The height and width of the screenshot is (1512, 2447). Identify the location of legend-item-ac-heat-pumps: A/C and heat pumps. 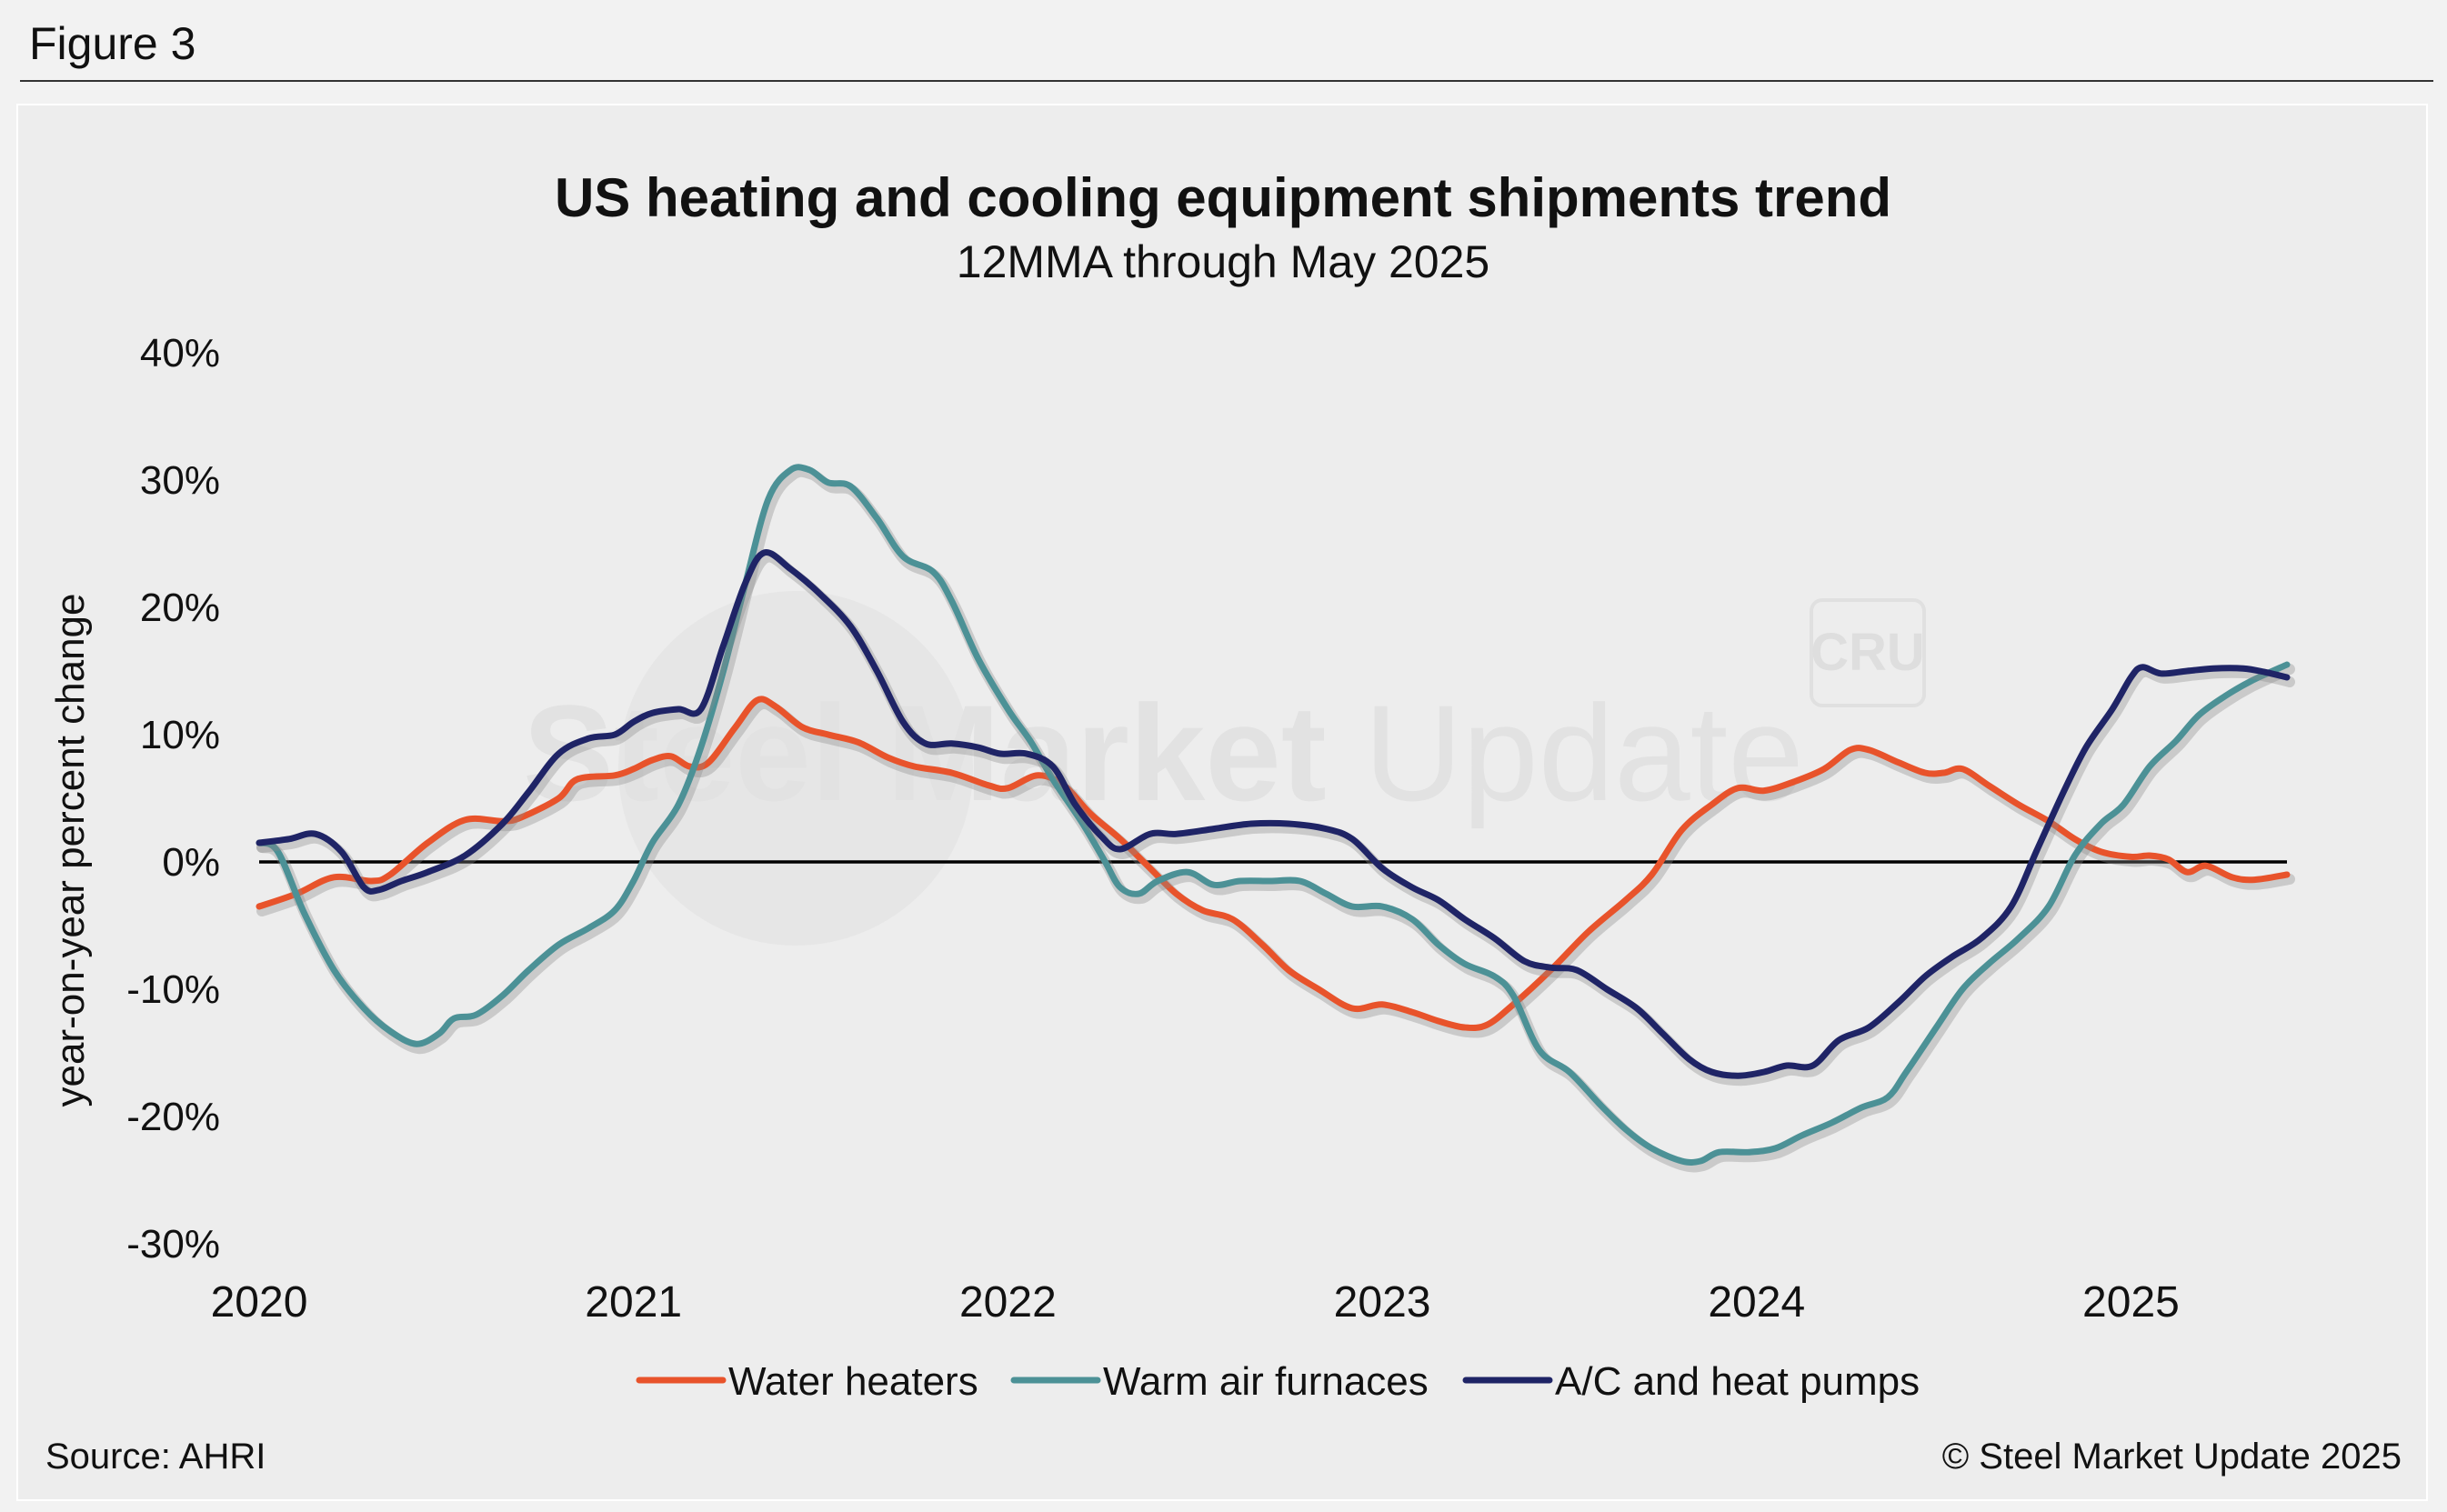
(1691, 1381).